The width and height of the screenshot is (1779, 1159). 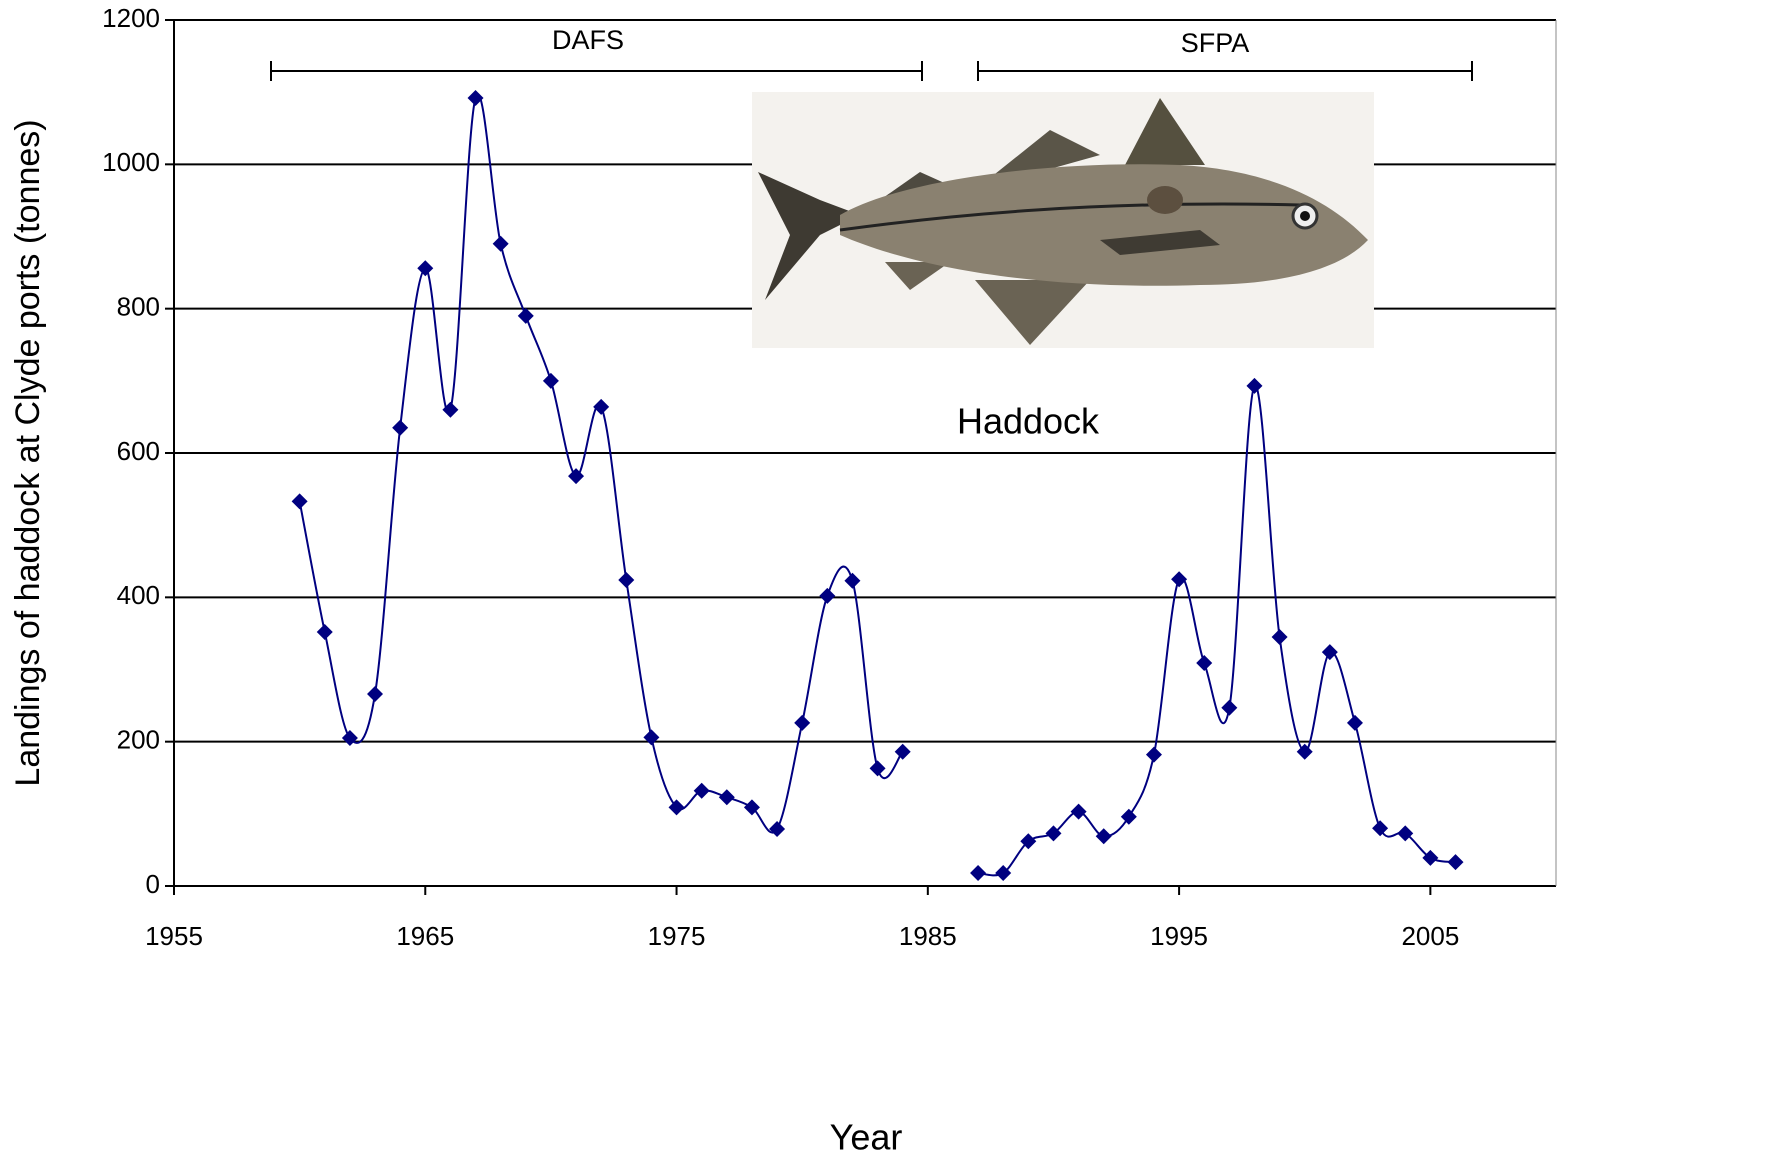 What do you see at coordinates (1305, 216) in the screenshot?
I see `pupil` at bounding box center [1305, 216].